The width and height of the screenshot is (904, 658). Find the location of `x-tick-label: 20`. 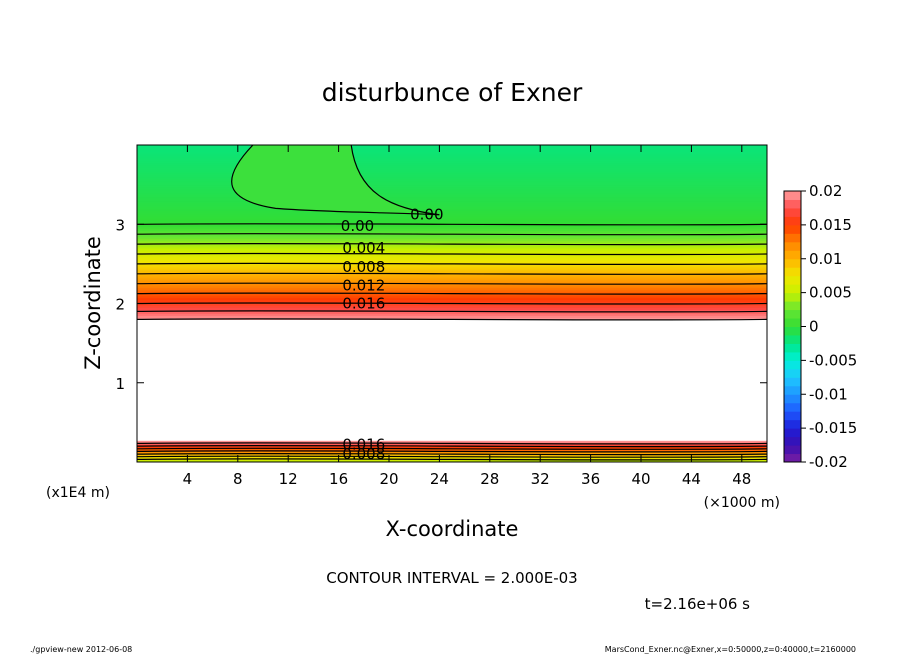

x-tick-label: 20 is located at coordinates (388, 479).